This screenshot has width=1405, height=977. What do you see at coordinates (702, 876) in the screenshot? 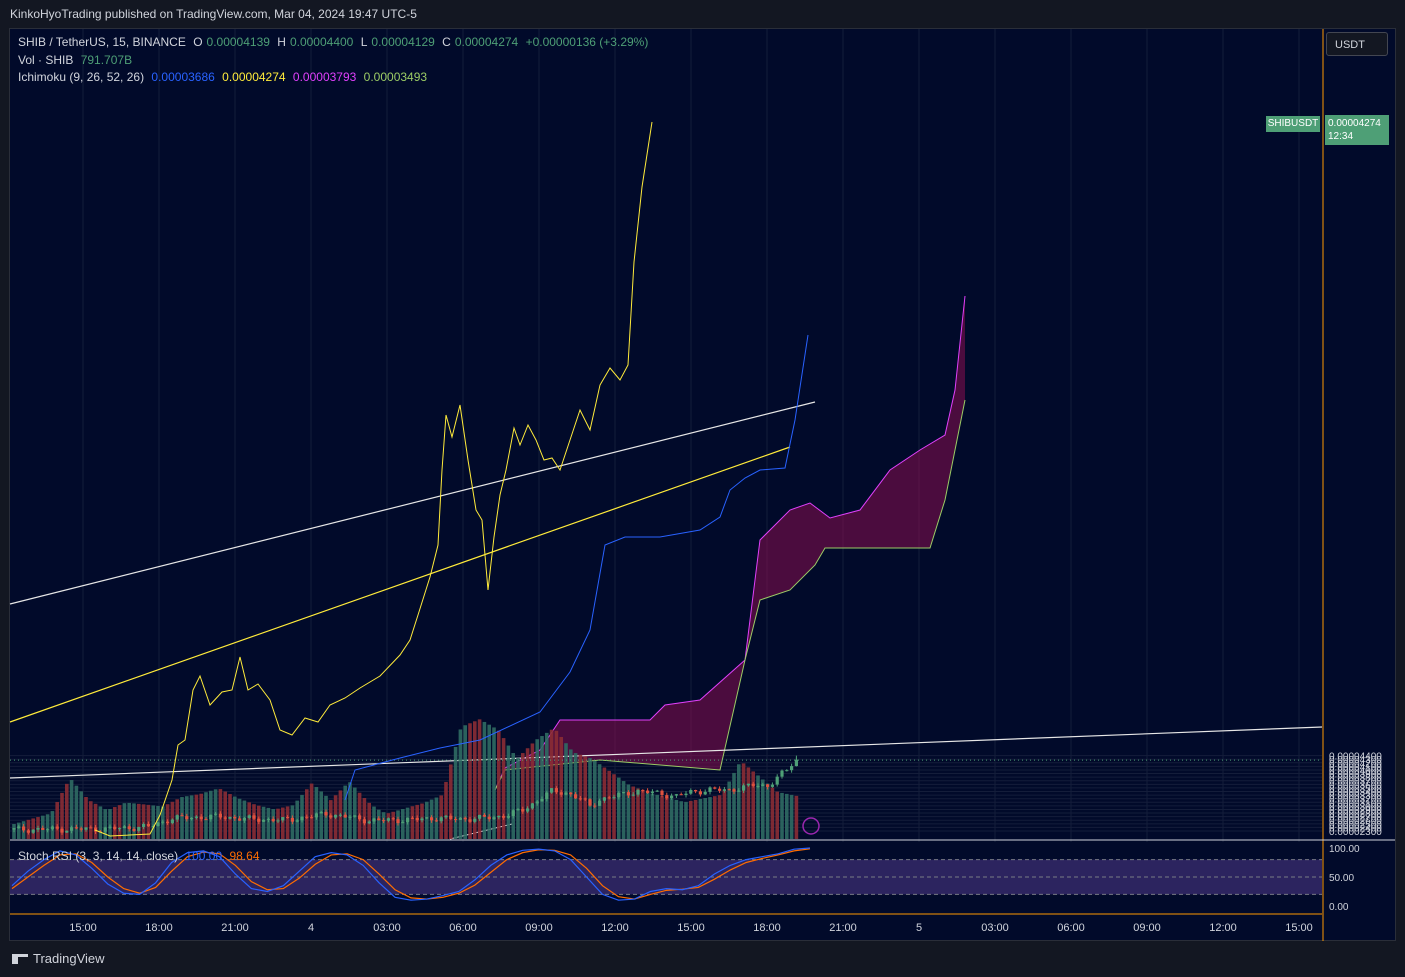
I see `stoch-rsi-pane: 100.00 50.00 0.00` at bounding box center [702, 876].